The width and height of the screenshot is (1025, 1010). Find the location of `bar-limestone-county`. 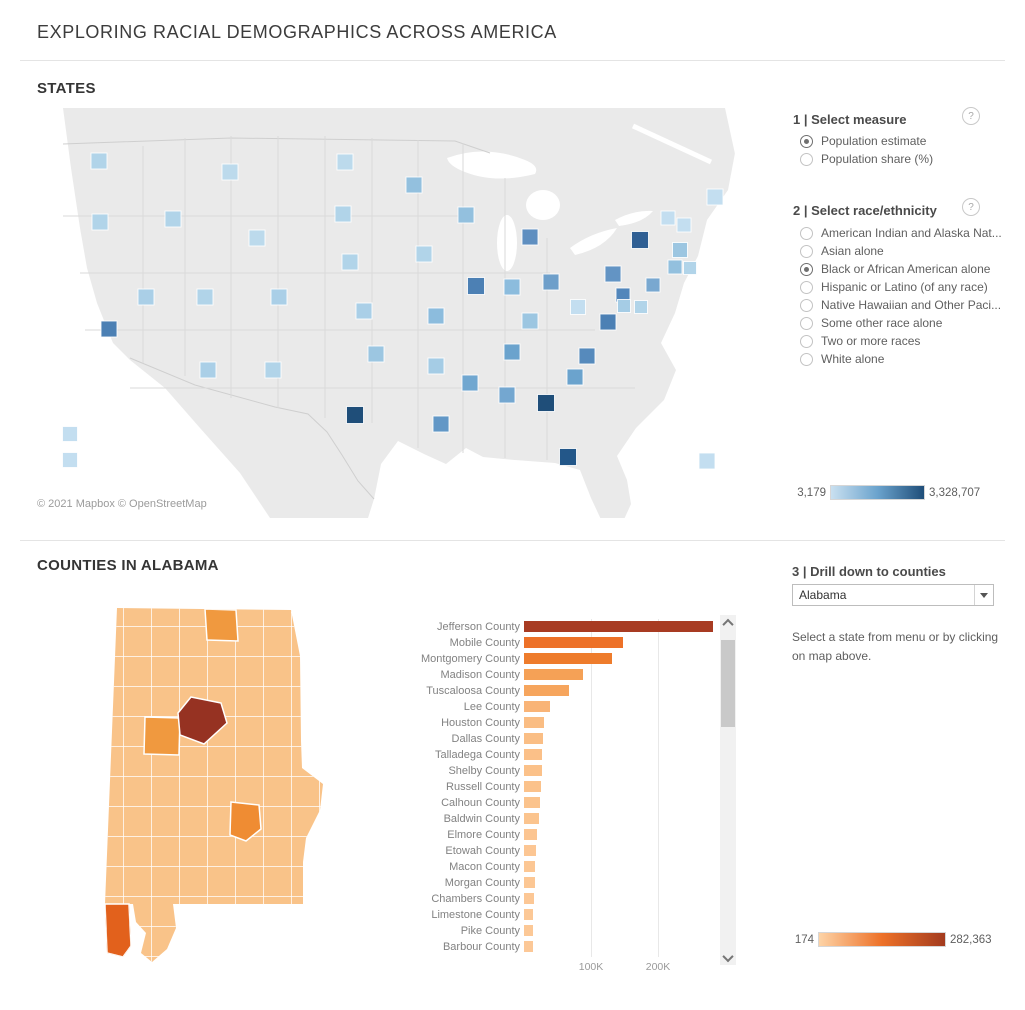

bar-limestone-county is located at coordinates (529, 914).